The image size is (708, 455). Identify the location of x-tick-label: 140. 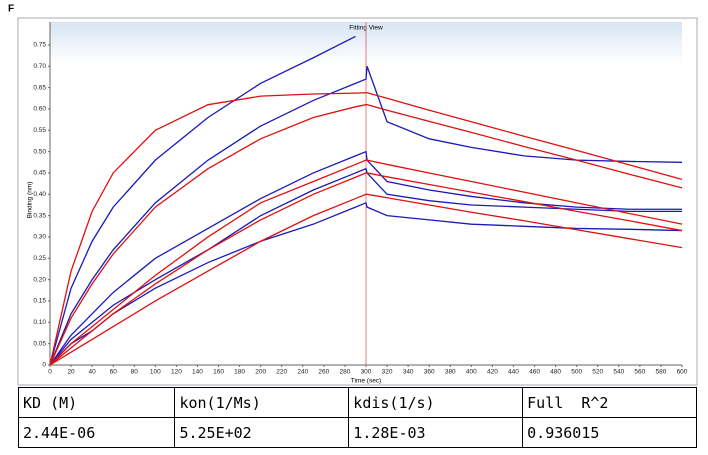
(197, 372).